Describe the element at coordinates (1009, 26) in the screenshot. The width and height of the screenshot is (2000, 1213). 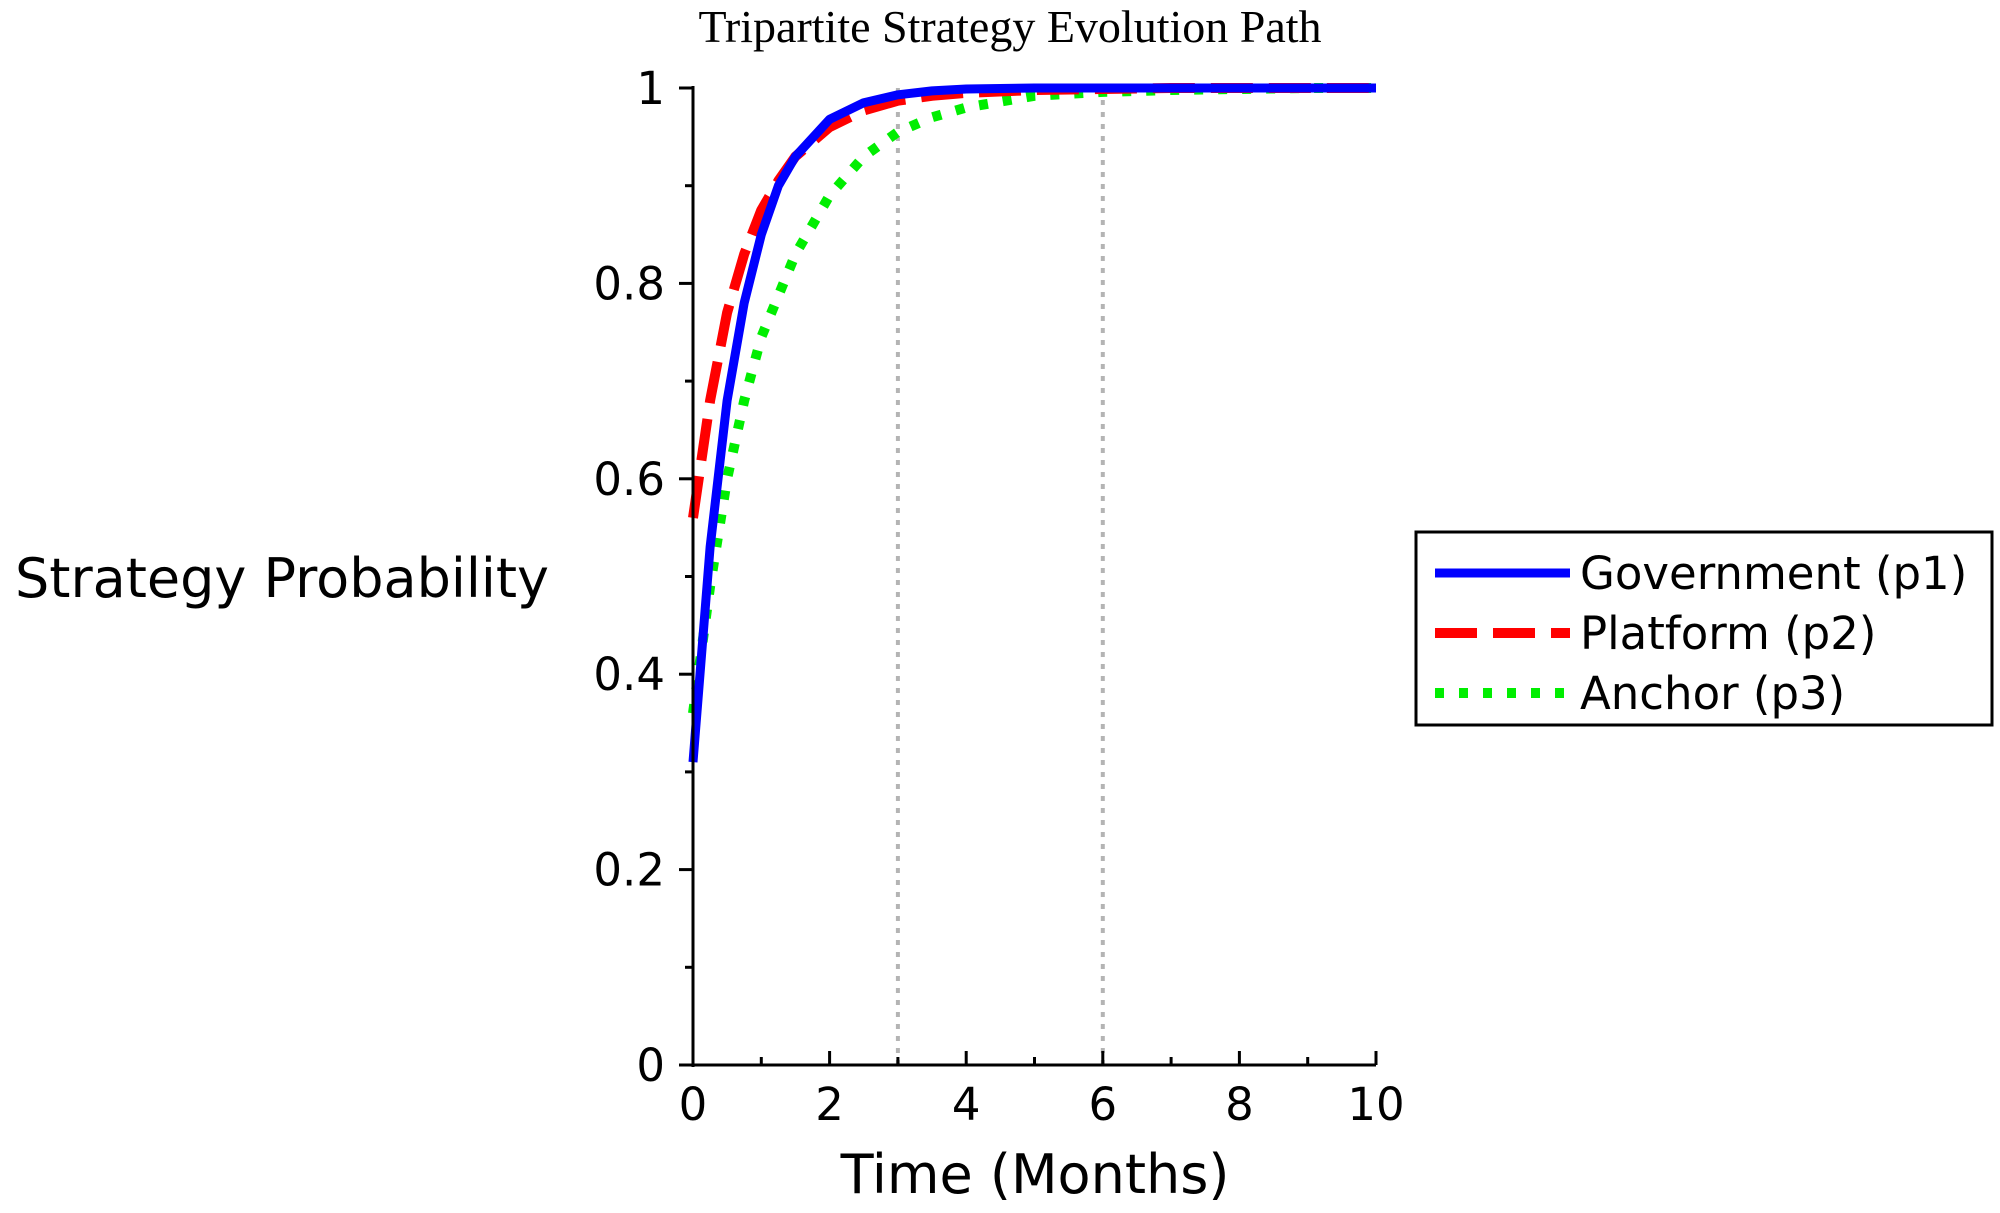
I see `chart-title: Tripartite Strategy Evolution Path` at that location.